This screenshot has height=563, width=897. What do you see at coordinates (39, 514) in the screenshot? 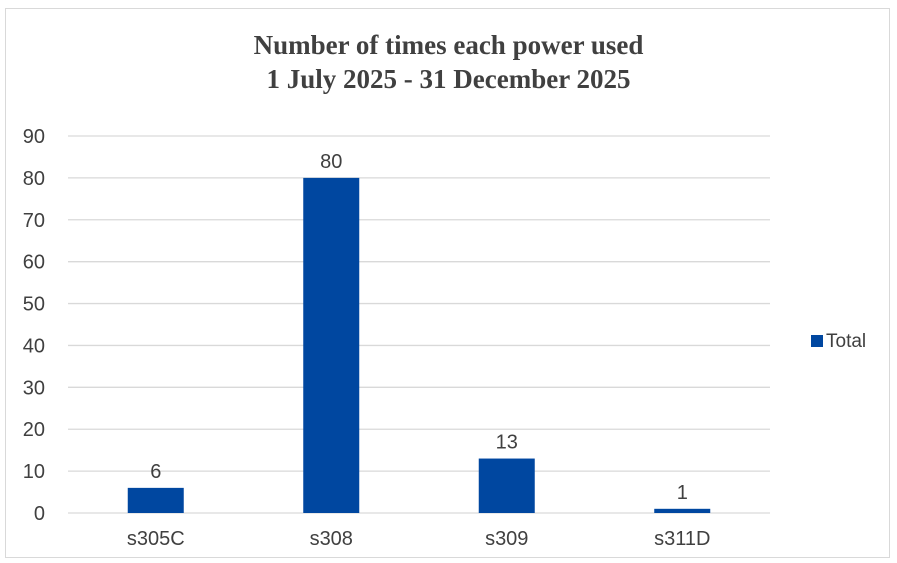
I see `y-tick-label-0: 0` at bounding box center [39, 514].